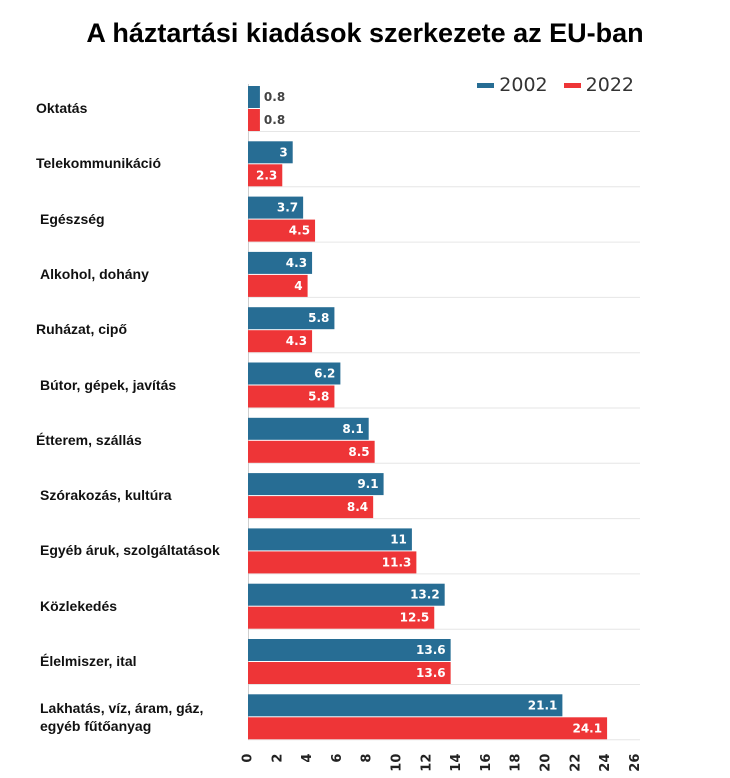  Describe the element at coordinates (274, 97) in the screenshot. I see `data-label-2002: 0.8` at that location.